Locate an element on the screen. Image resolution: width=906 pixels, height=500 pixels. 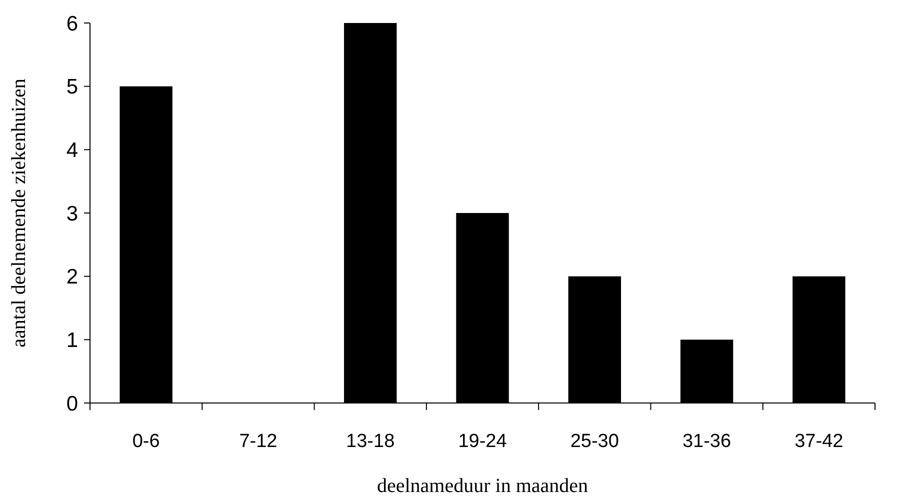
x-tick-label: 19-24 is located at coordinates (483, 441).